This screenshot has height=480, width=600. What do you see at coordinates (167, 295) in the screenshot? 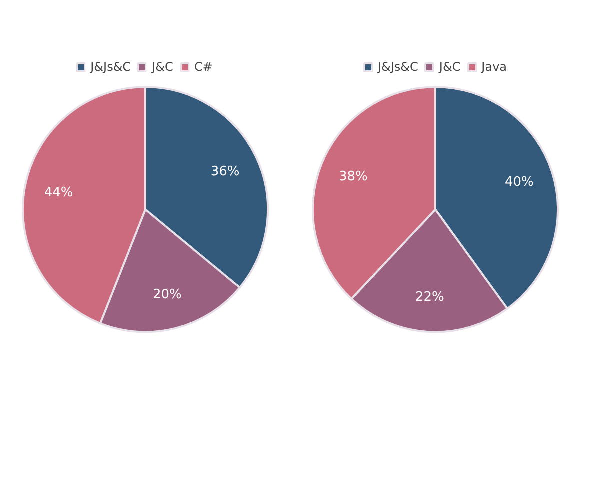
I see `data-label: 20%` at bounding box center [167, 295].